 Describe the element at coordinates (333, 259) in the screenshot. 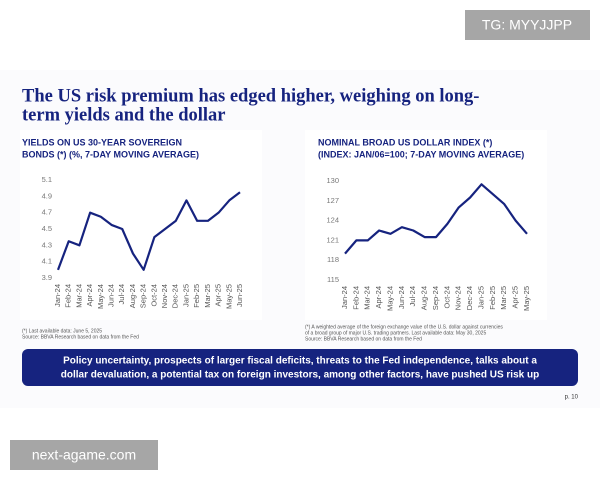

I see `y-tick-label: 118` at that location.